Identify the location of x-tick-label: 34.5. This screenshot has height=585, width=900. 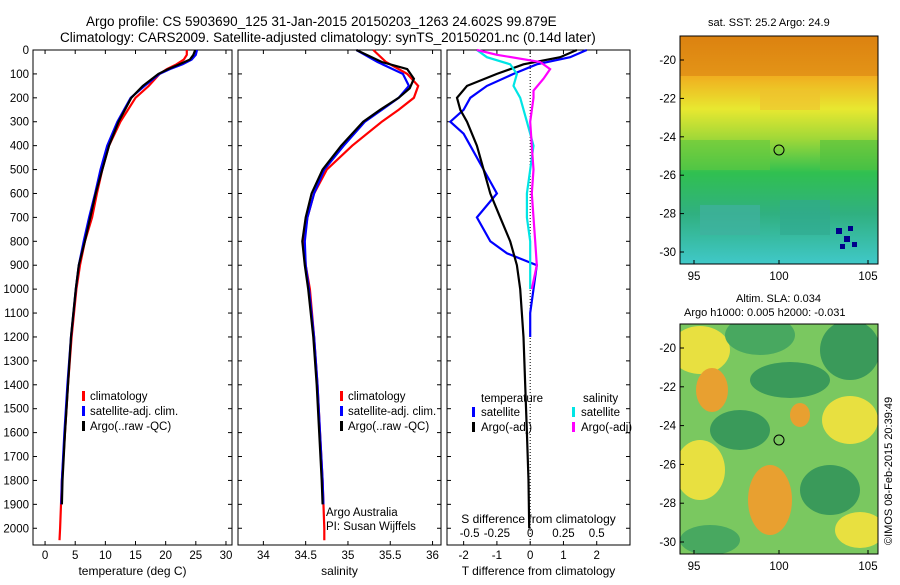
(305, 556).